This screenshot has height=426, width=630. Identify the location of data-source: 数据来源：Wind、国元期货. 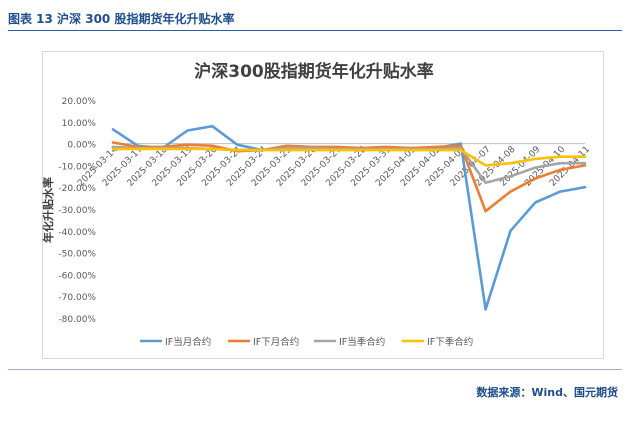
(547, 392).